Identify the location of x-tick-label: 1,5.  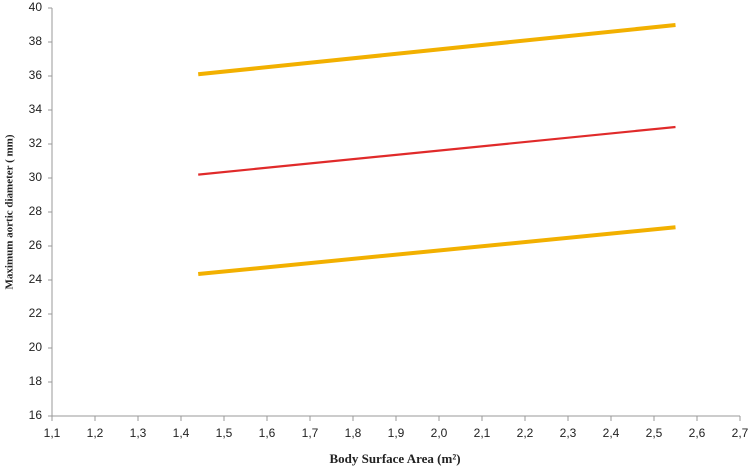
(224, 433).